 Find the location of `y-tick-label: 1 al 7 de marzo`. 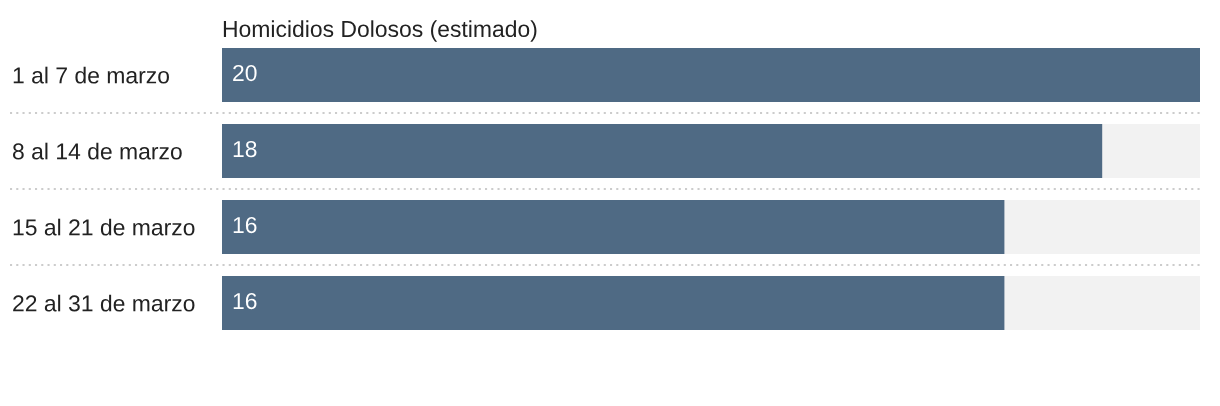

y-tick-label: 1 al 7 de marzo is located at coordinates (91, 75).